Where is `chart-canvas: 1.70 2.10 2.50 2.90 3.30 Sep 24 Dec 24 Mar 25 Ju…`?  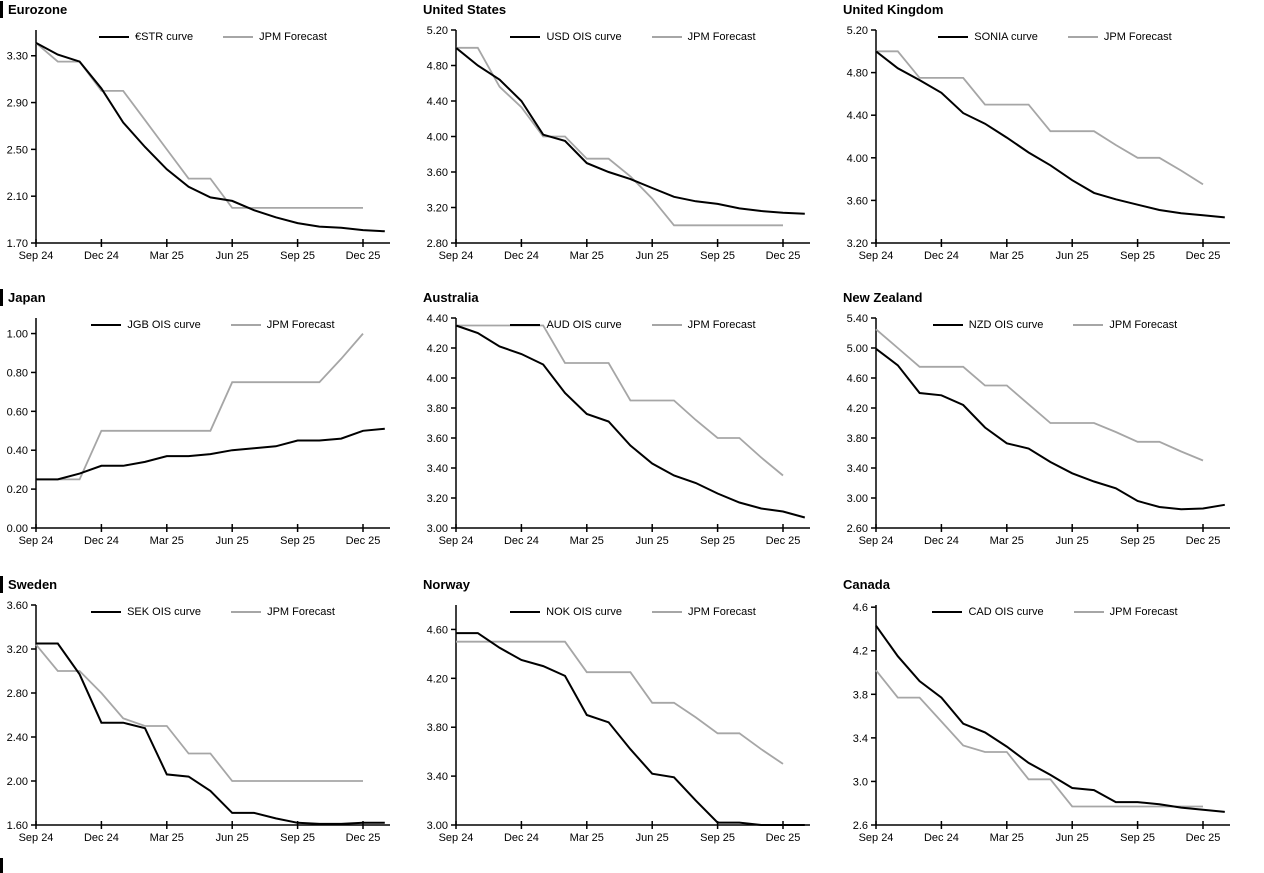
chart-canvas: 1.70 2.10 2.50 2.90 3.30 Sep 24 Dec 24 Mar 25 Ju… is located at coordinates (198, 146).